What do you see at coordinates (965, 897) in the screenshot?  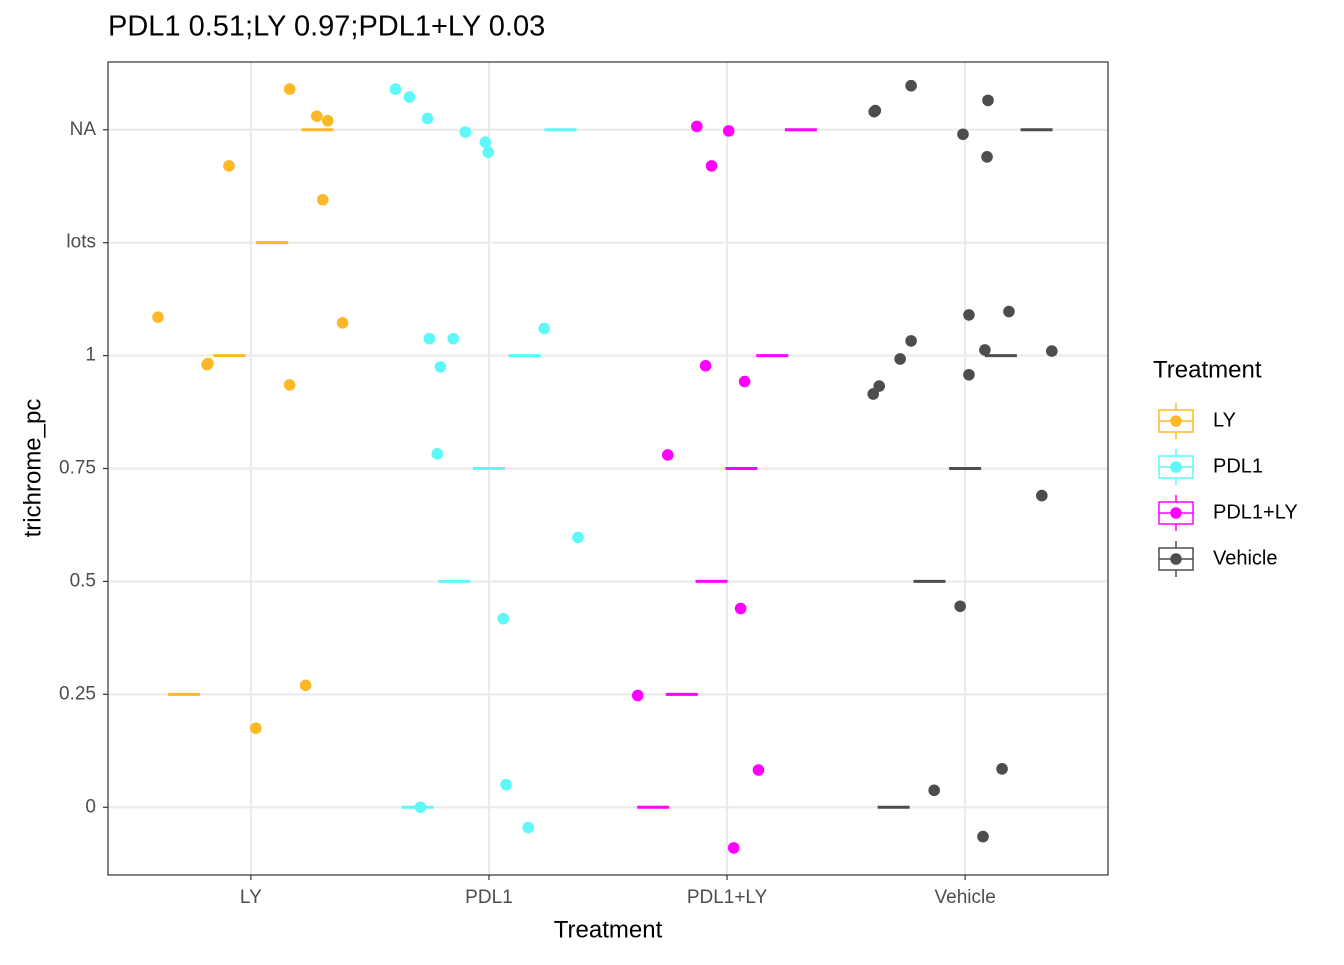 I see `x-tick-label: Vehicle` at bounding box center [965, 897].